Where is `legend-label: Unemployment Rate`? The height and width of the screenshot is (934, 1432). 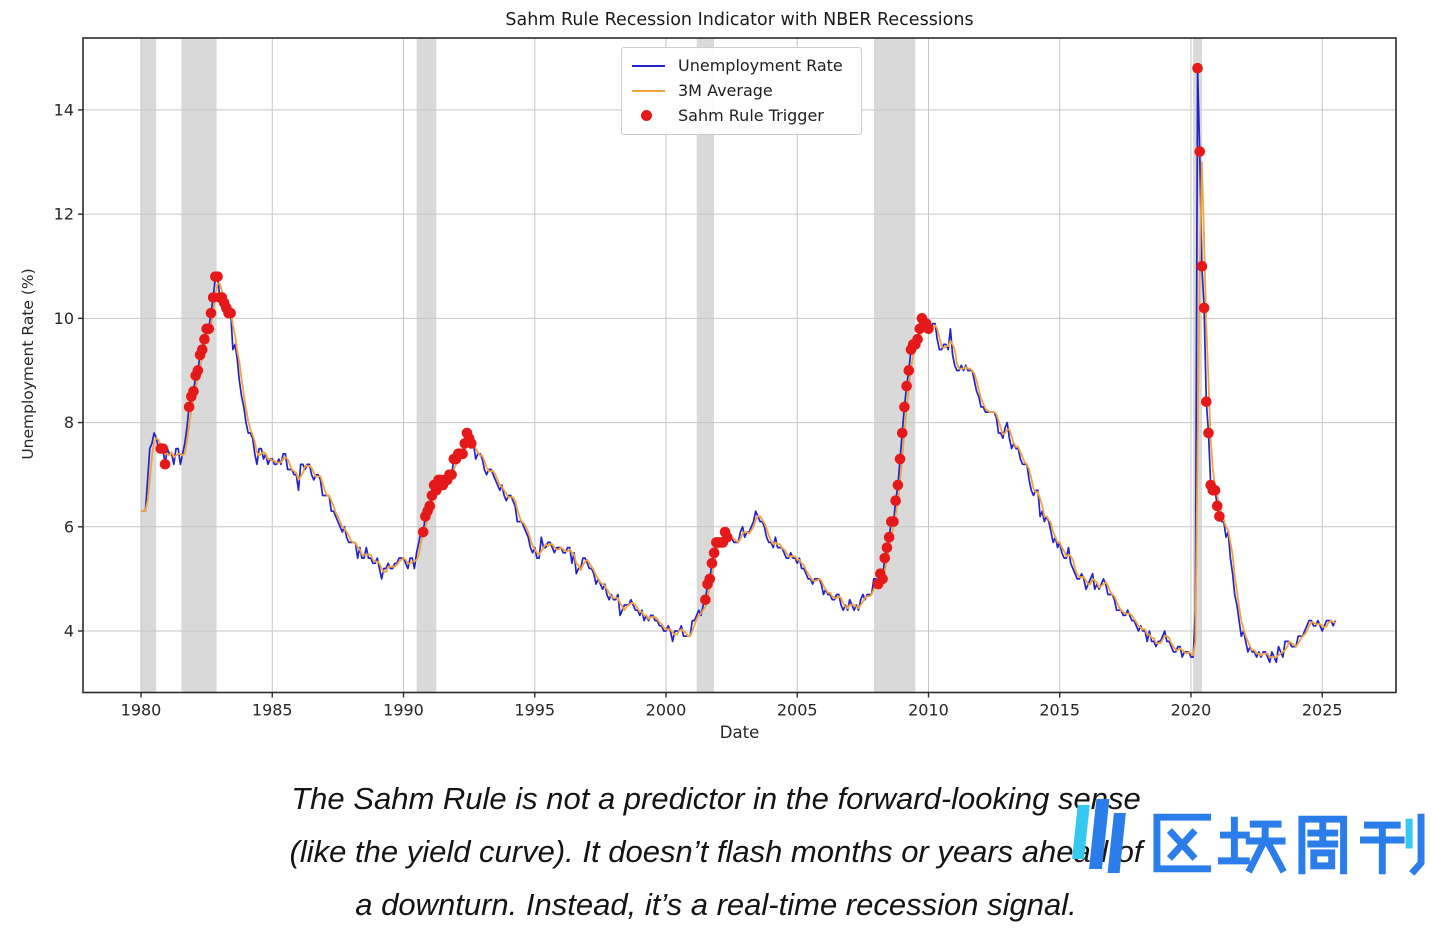 legend-label: Unemployment Rate is located at coordinates (760, 65).